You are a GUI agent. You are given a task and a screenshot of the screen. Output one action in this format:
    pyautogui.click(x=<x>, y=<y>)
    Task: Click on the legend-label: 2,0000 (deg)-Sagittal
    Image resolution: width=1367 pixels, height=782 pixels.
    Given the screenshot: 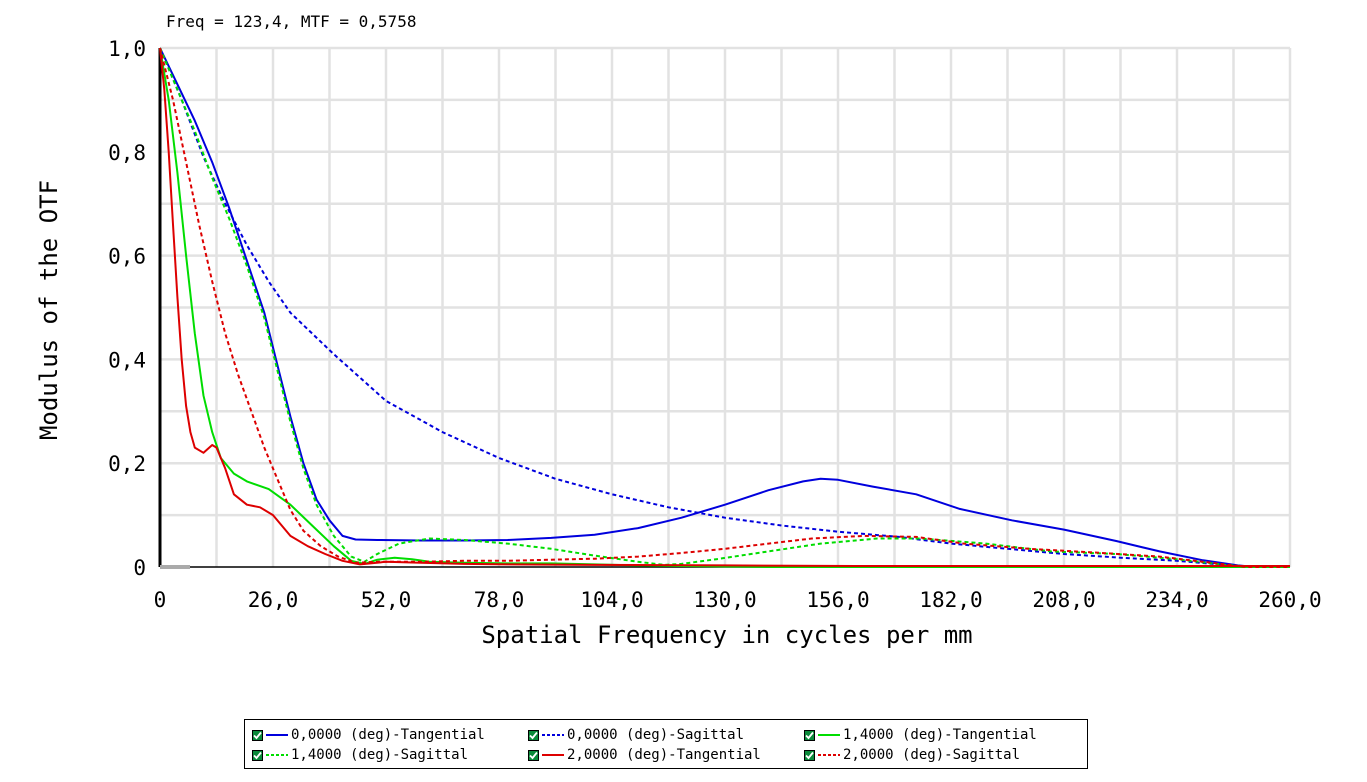 What is the action you would take?
    pyautogui.click(x=932, y=755)
    